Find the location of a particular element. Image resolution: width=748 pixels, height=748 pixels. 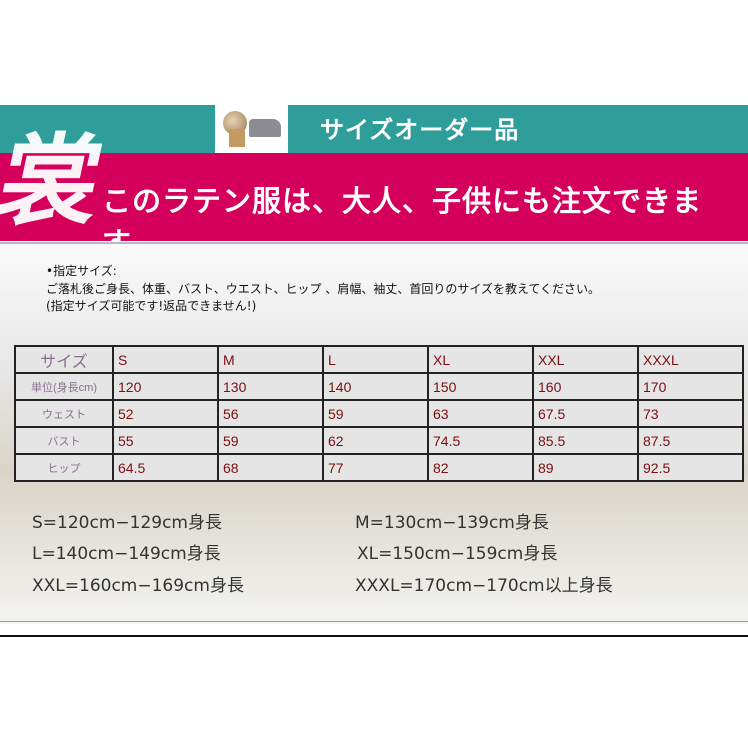

table-cell: 82 is located at coordinates (480, 467).